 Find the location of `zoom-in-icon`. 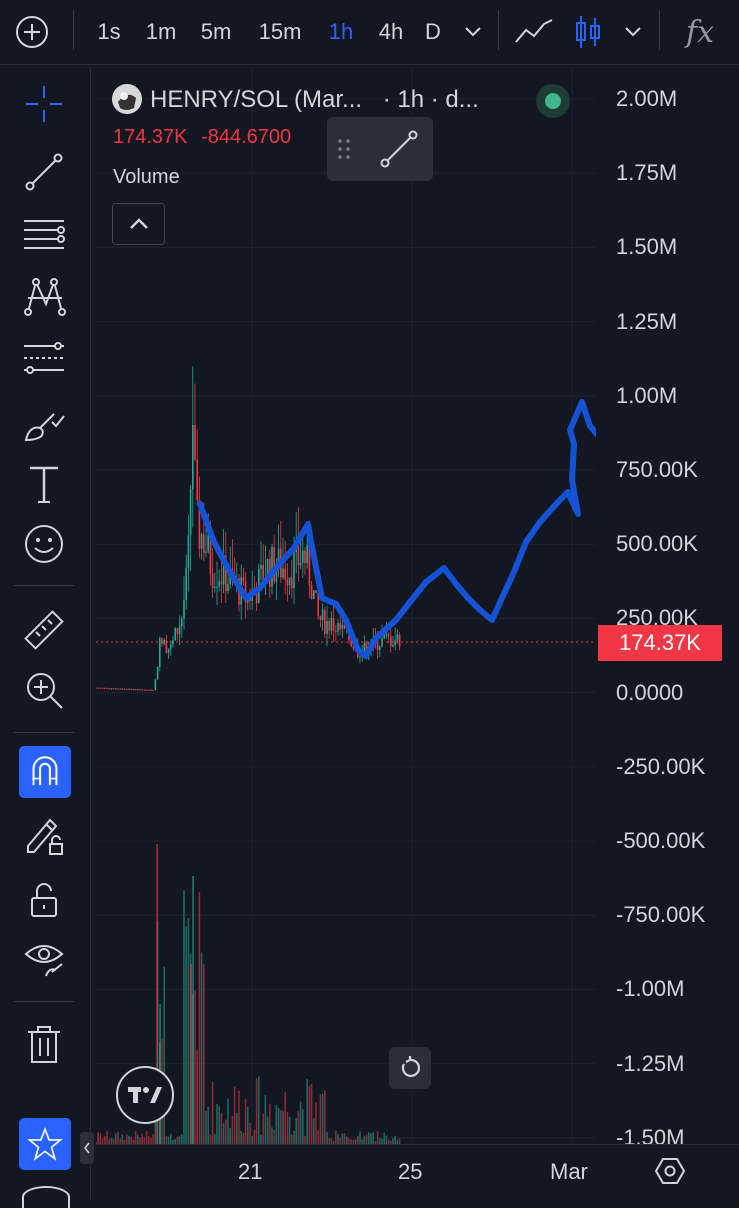

zoom-in-icon is located at coordinates (45, 691).